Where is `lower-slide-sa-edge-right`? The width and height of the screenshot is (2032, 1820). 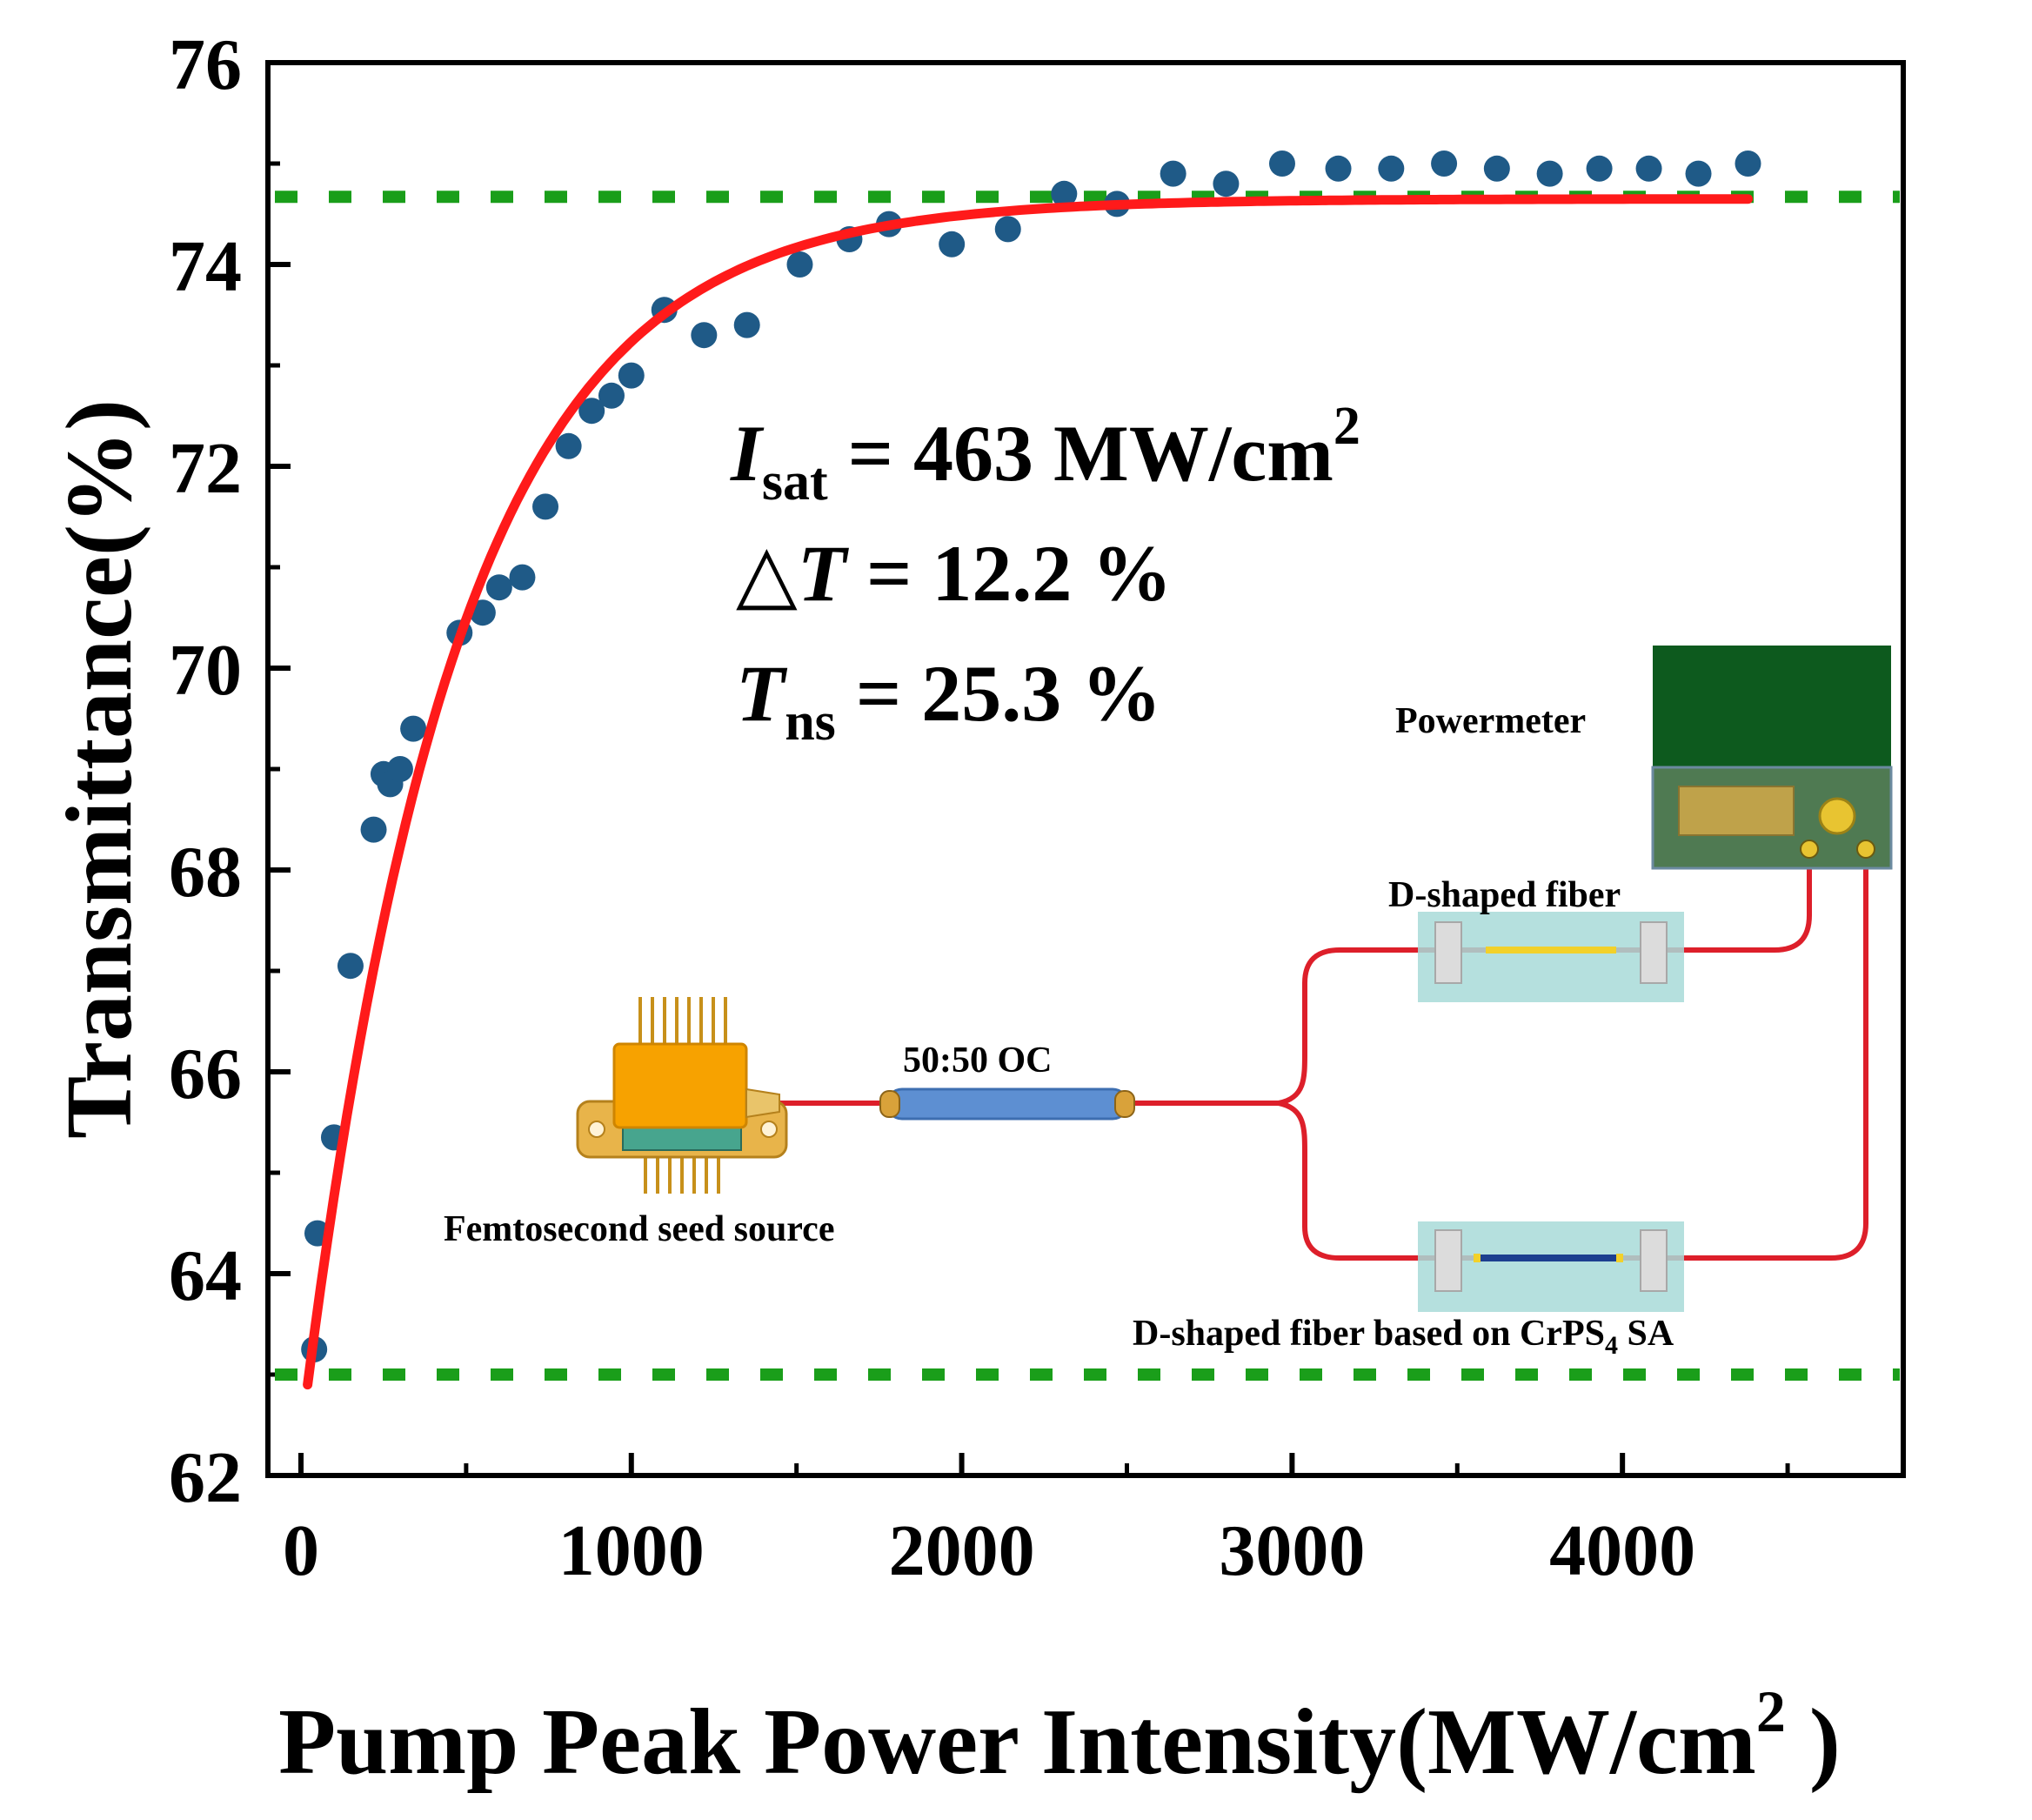 lower-slide-sa-edge-right is located at coordinates (1619, 1258).